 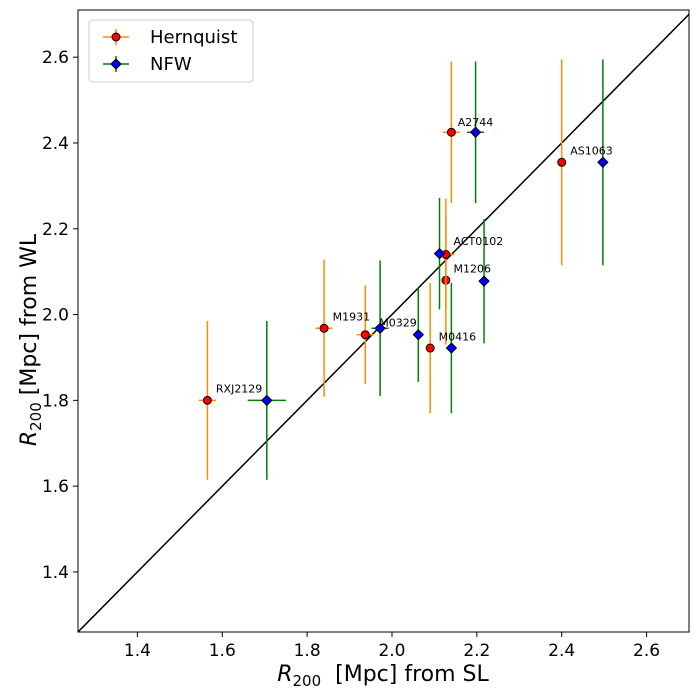 I want to click on svg-text: R200 [Mpc] from SL, so click(x=383, y=676).